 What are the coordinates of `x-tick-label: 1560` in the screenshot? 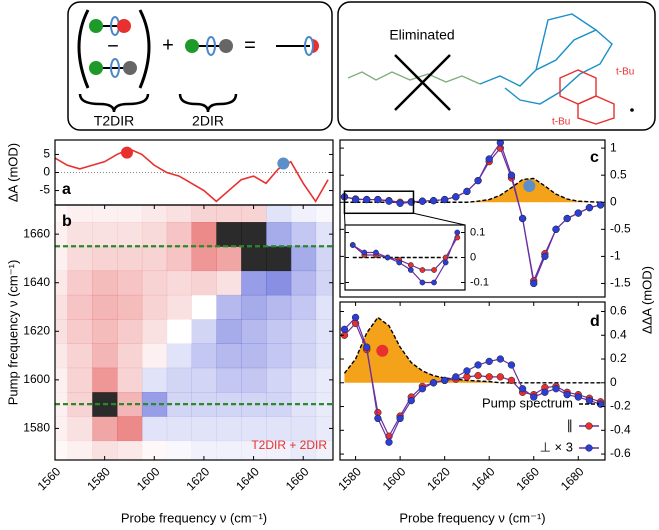 It's located at (49, 478).